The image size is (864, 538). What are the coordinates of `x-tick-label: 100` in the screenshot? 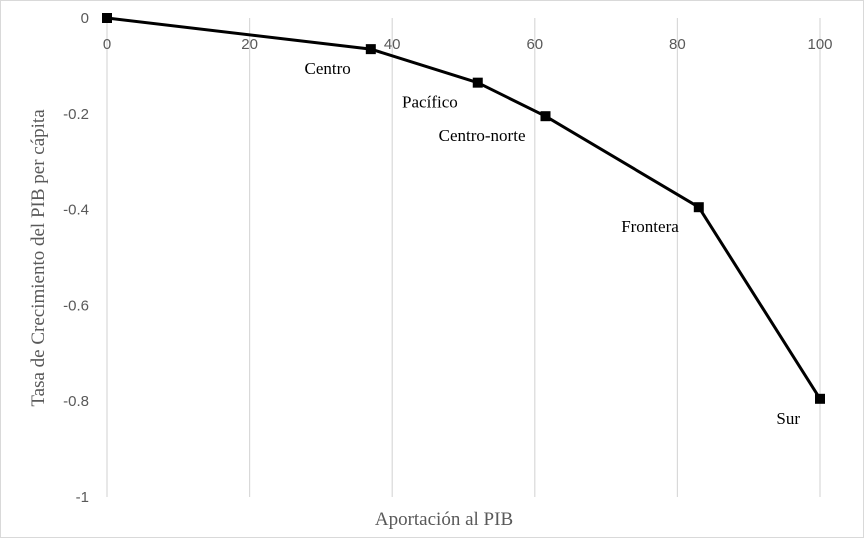 It's located at (819, 44).